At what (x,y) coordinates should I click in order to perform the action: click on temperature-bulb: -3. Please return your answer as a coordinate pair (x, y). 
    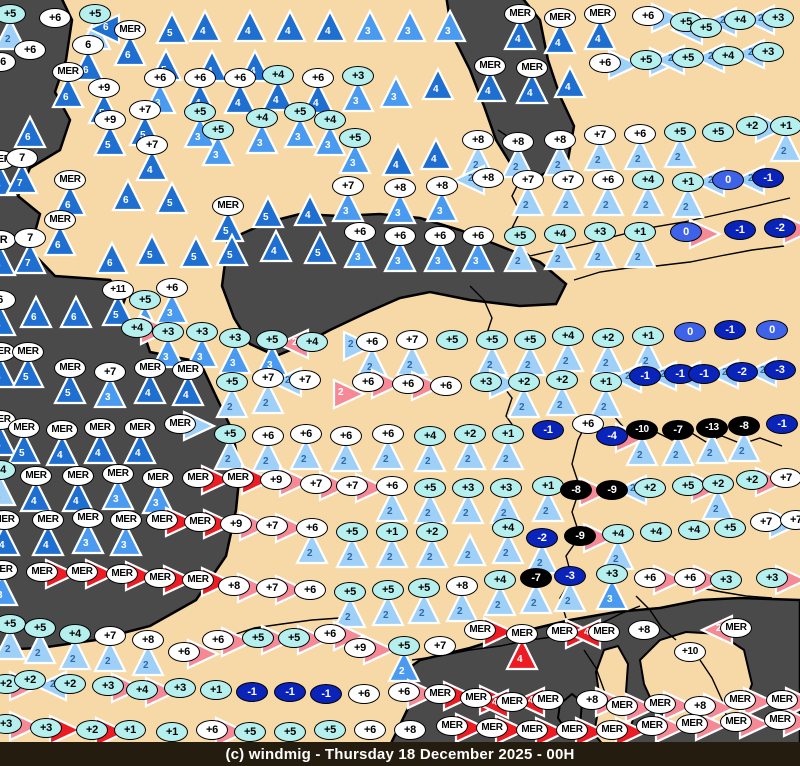
    Looking at the image, I should click on (570, 576).